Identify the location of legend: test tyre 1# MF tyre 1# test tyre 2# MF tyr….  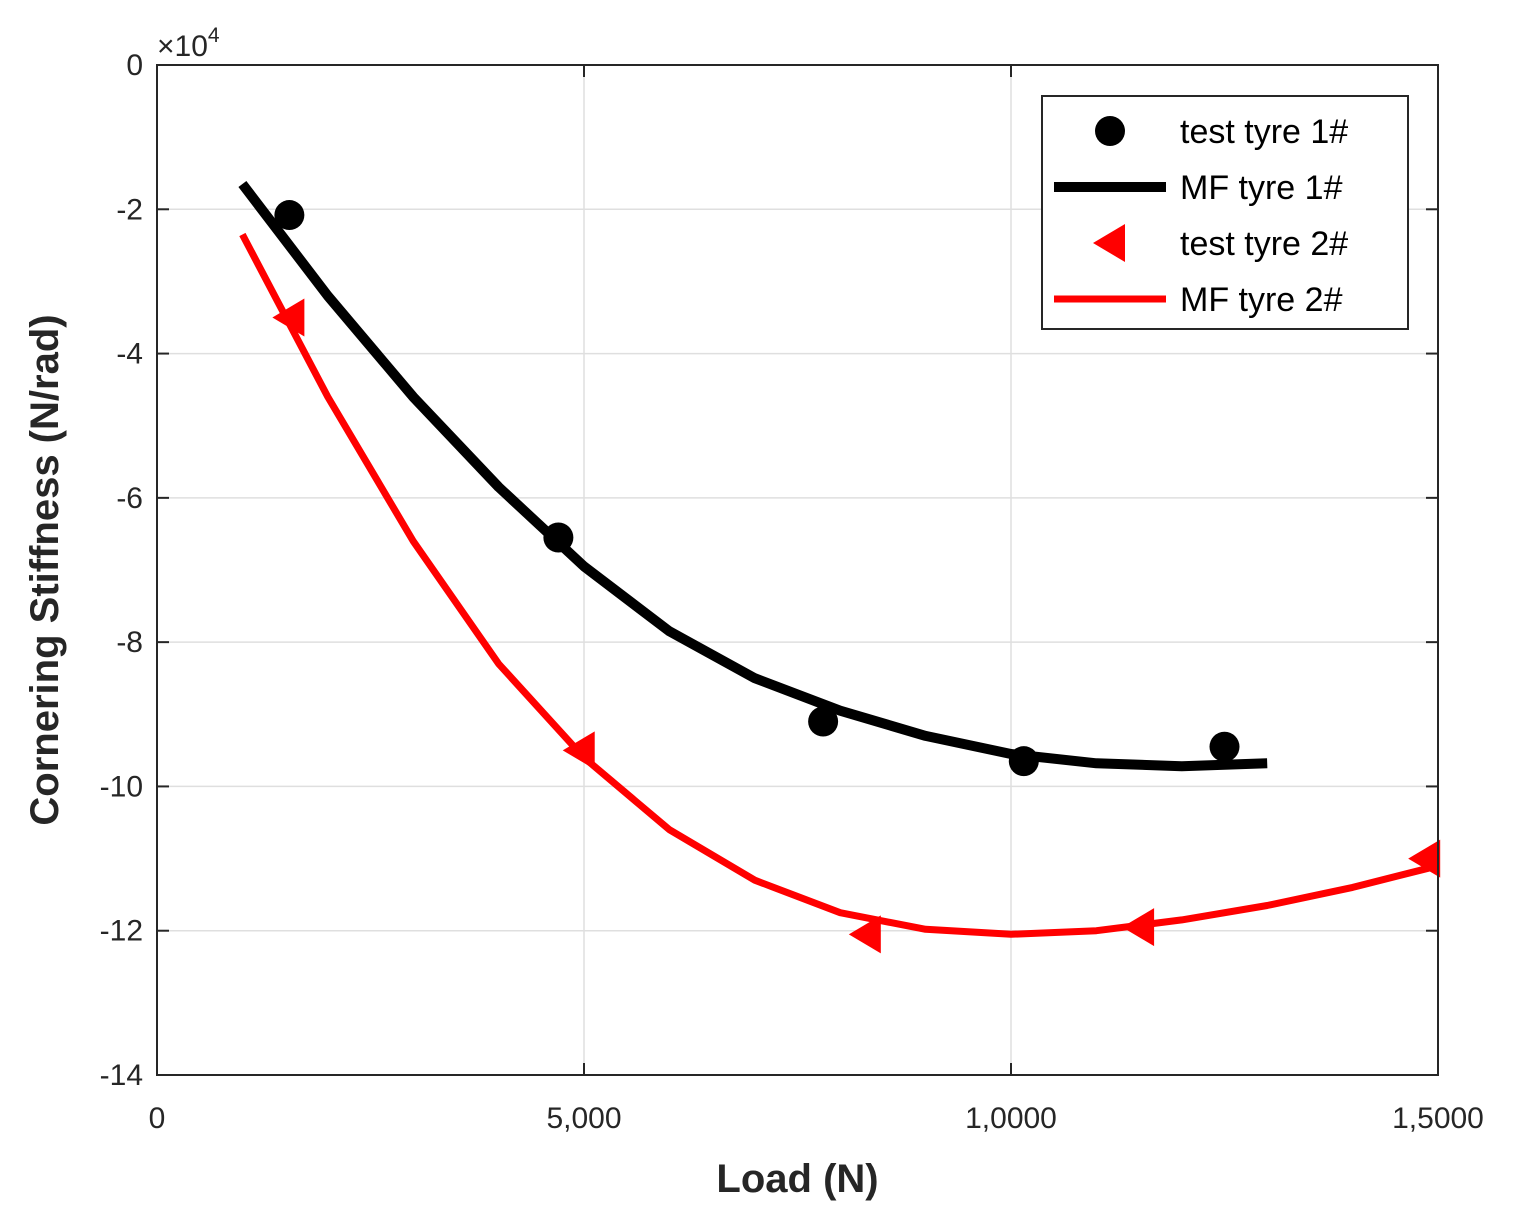
(1225, 212).